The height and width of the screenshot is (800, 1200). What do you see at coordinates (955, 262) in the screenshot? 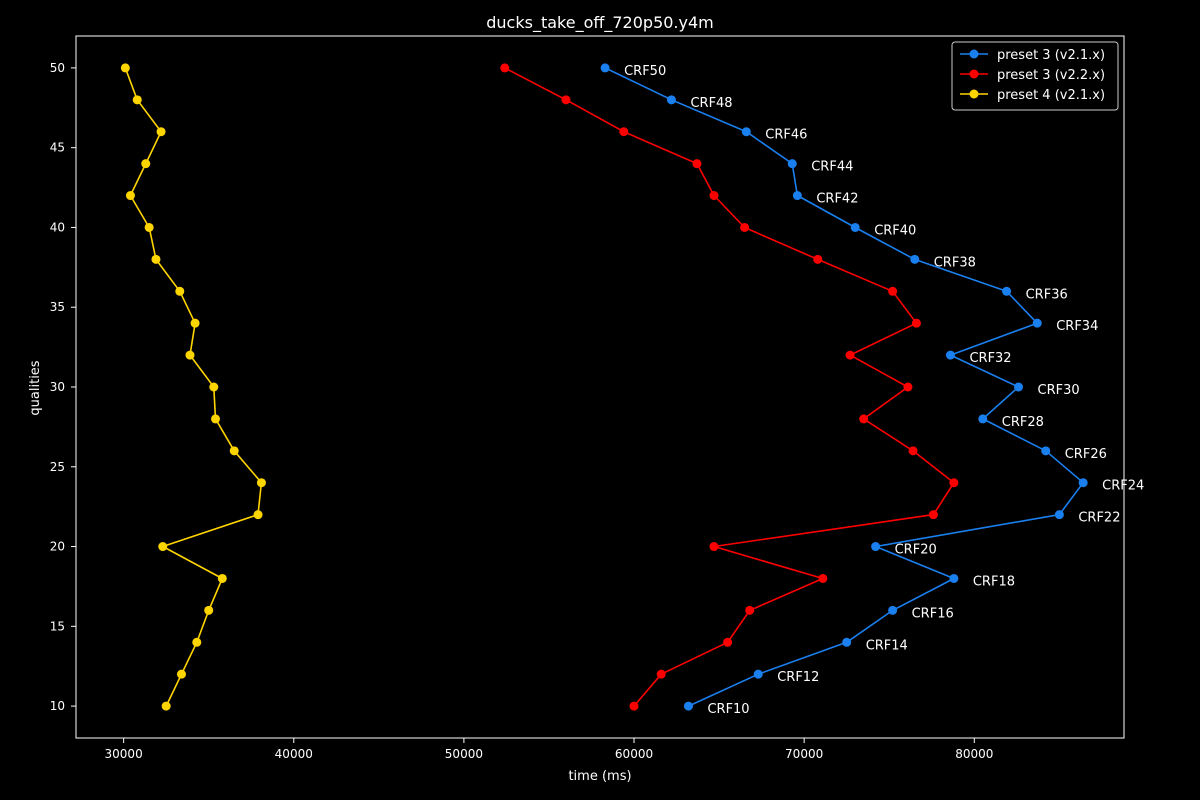
I see `crf-label: CRF38` at bounding box center [955, 262].